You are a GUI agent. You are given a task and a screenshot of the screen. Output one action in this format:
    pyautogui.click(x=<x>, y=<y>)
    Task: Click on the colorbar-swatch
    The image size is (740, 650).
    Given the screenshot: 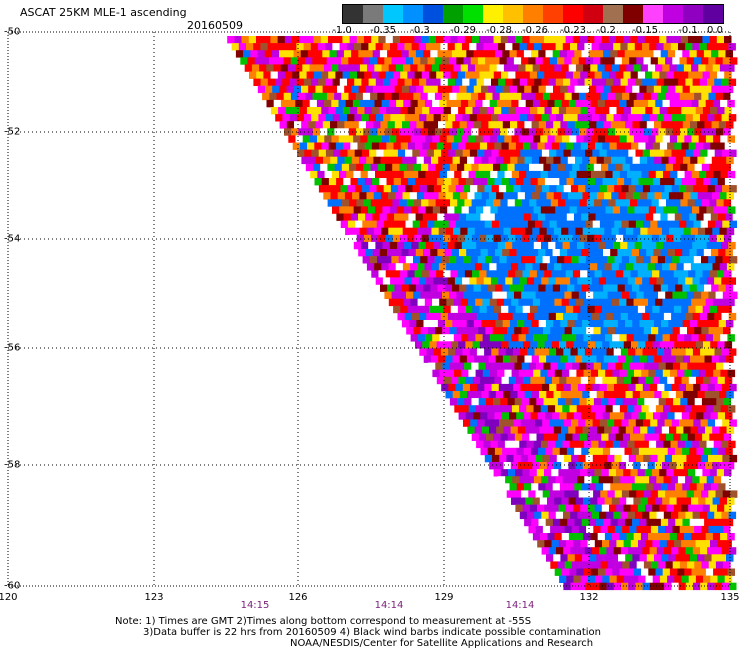 What is the action you would take?
    pyautogui.click(x=653, y=14)
    